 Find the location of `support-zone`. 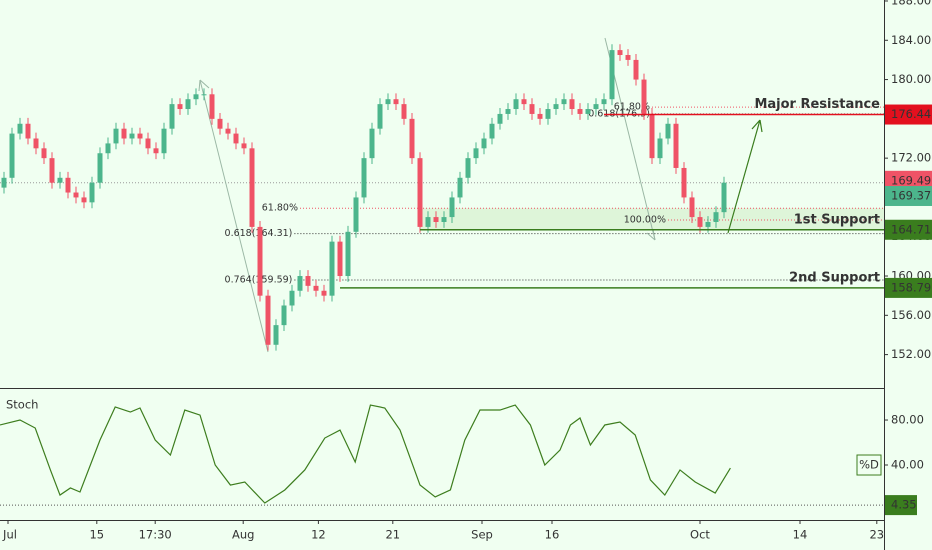

support-zone is located at coordinates (652, 219).